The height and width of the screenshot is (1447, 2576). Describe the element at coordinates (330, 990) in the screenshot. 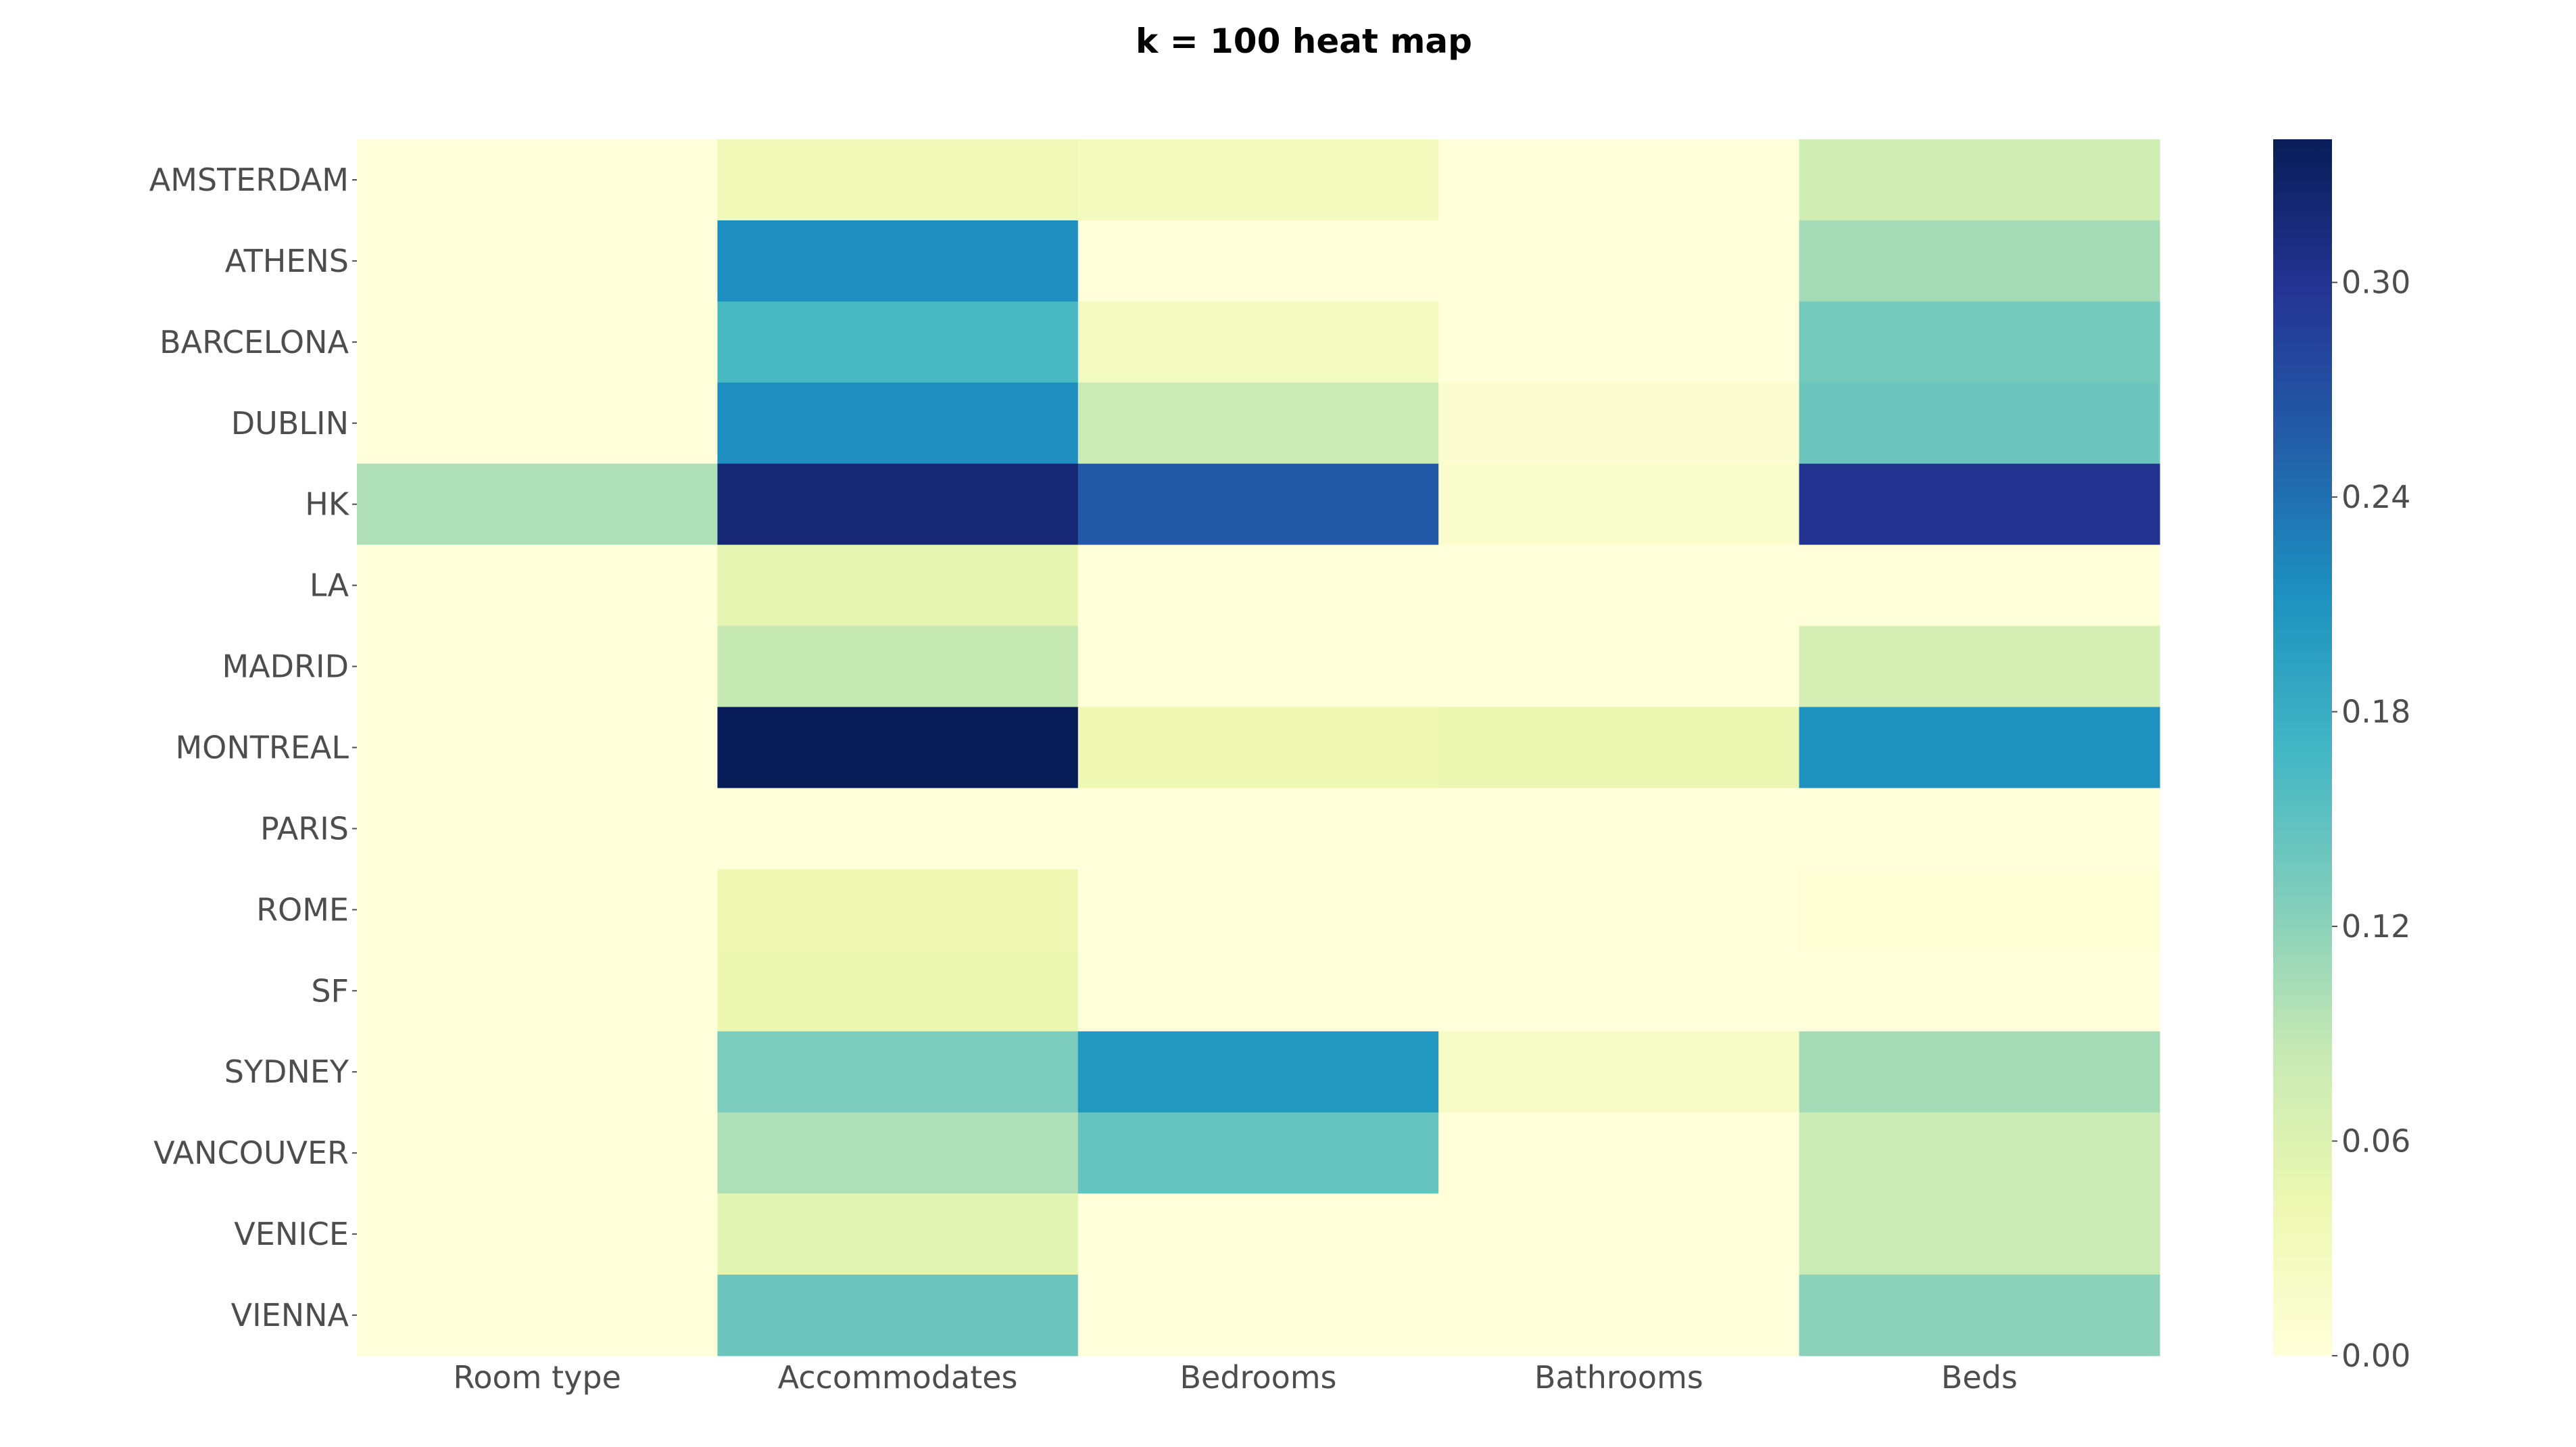

I see `y-tick-label: SF` at that location.